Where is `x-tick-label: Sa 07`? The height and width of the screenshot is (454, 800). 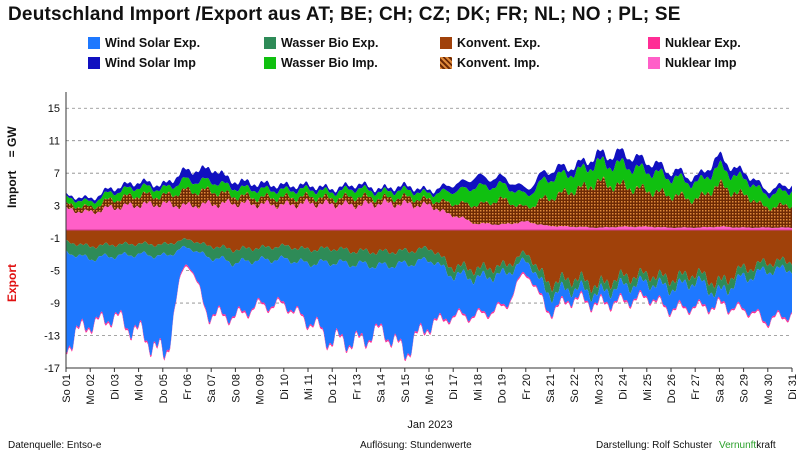
x-tick-label: Sa 07 is located at coordinates (212, 388).